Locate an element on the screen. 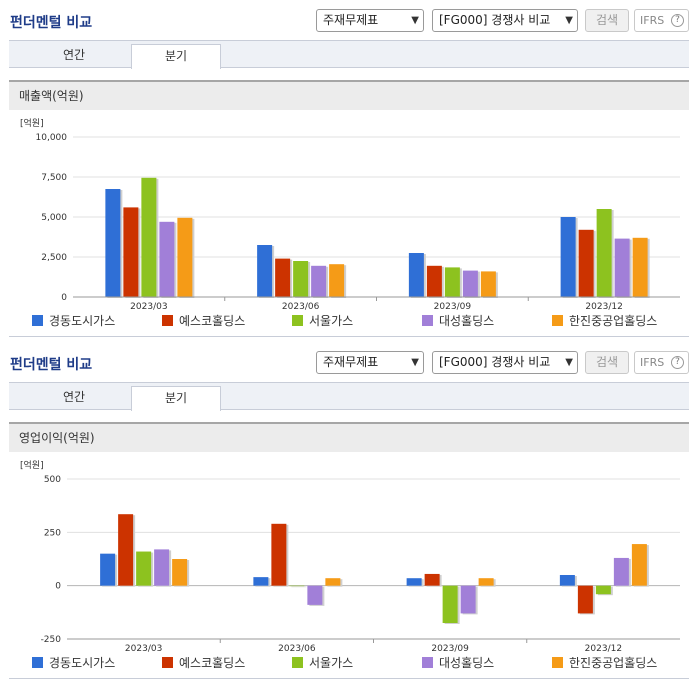 This screenshot has height=684, width=696. y-unit-label: [억원] is located at coordinates (32, 123).